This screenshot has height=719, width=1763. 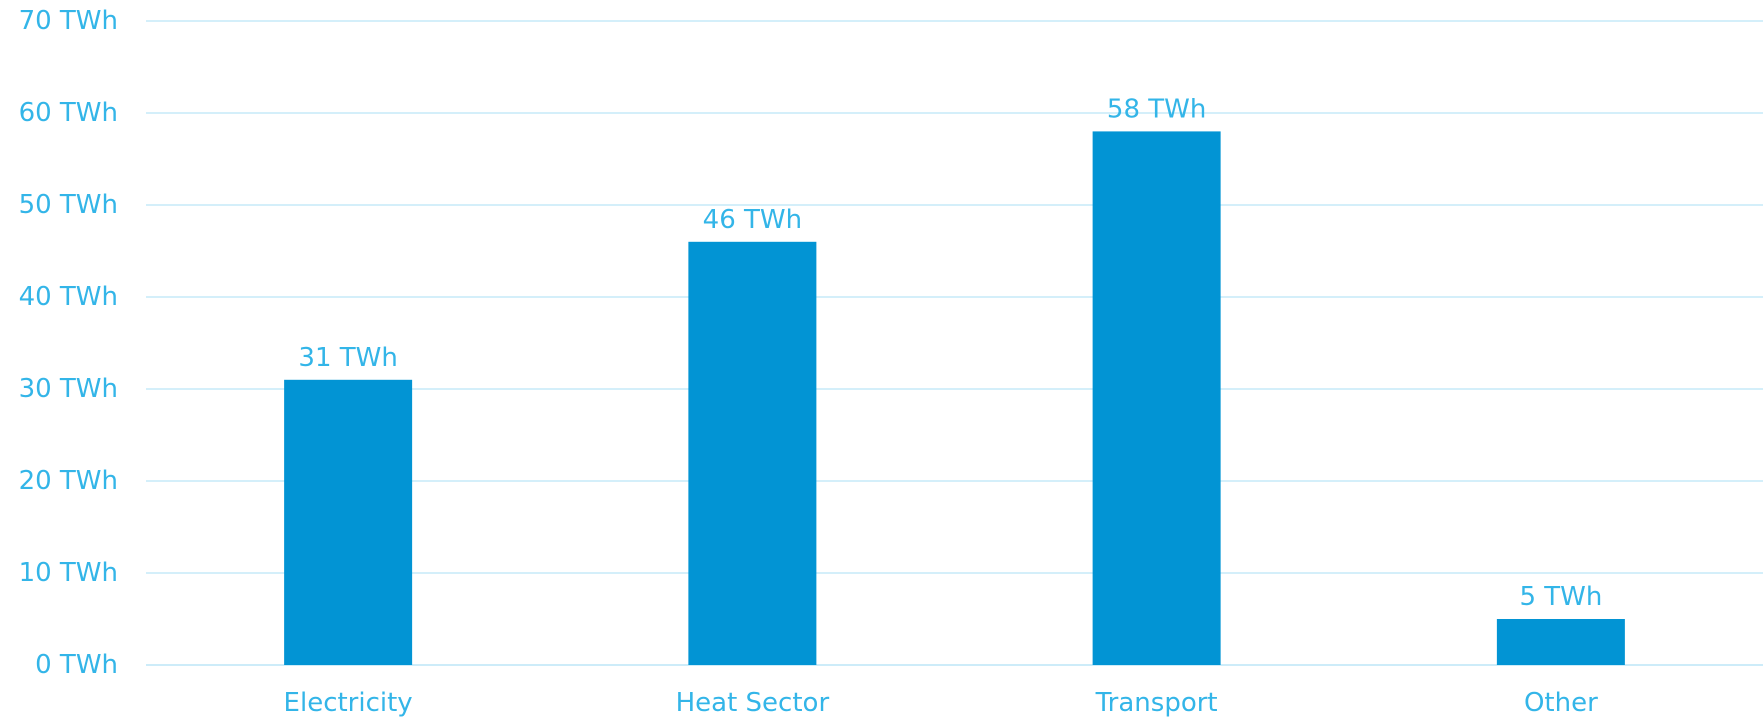 I want to click on y-tick-label: 70 TWh, so click(x=68, y=21).